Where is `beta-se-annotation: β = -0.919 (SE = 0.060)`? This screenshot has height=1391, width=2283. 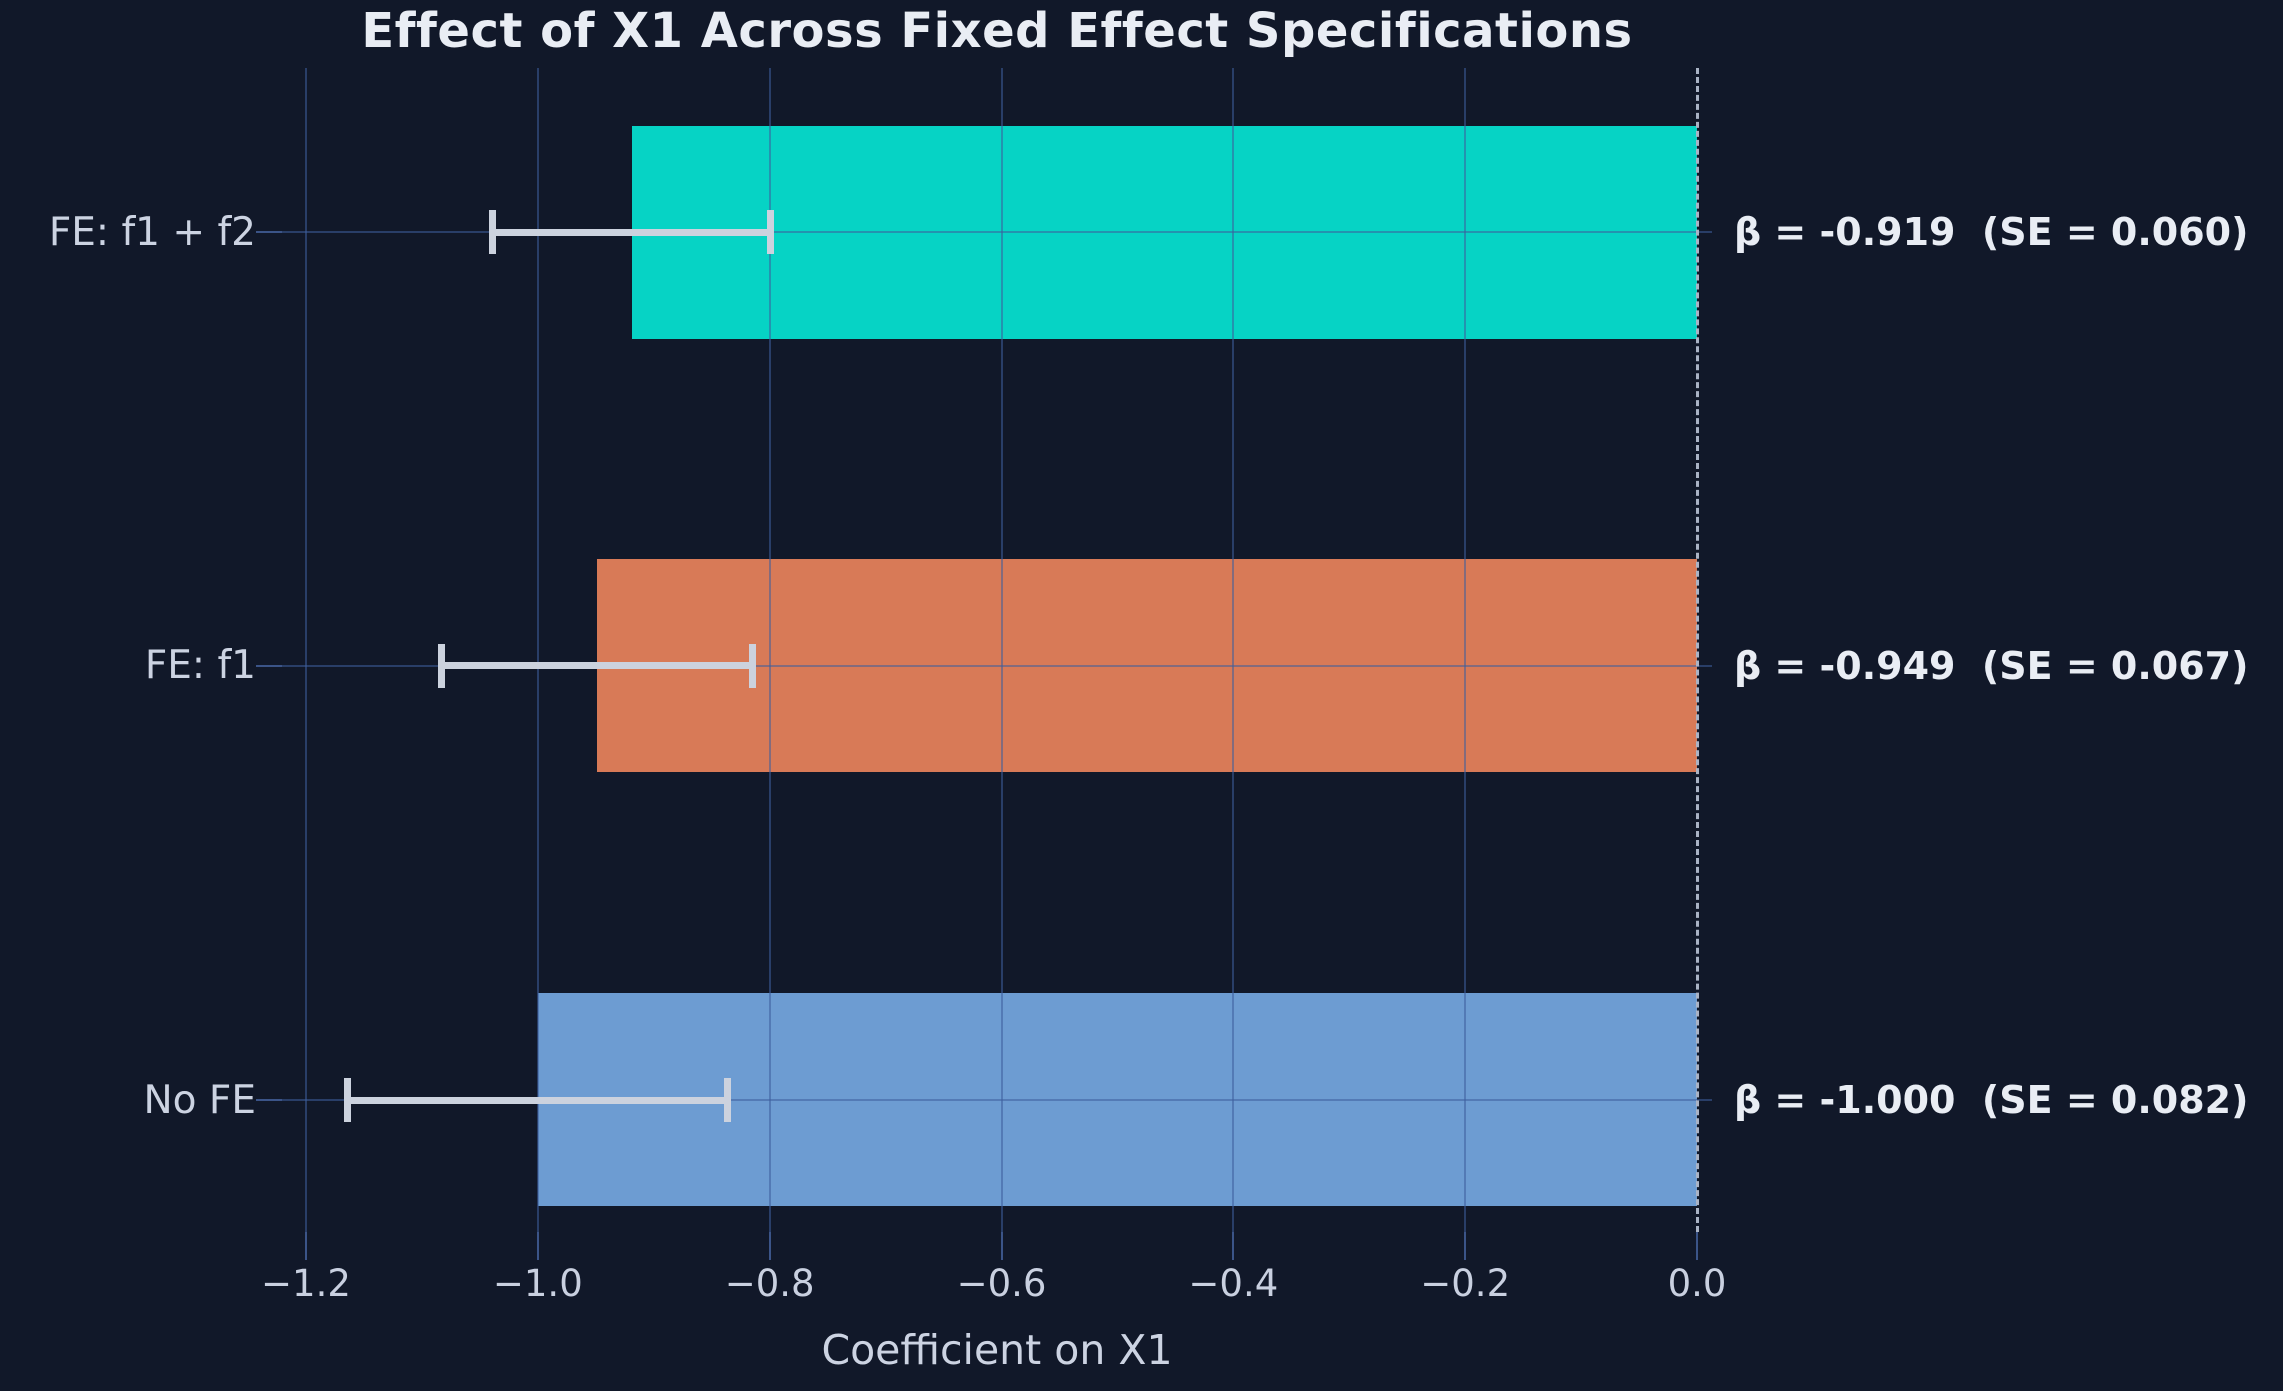 beta-se-annotation: β = -0.919 (SE = 0.060) is located at coordinates (1991, 232).